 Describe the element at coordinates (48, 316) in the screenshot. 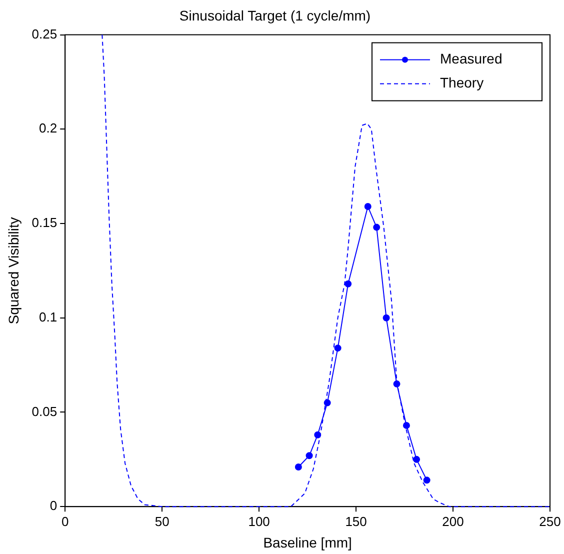

I see `y-tick-label: 0.1` at that location.